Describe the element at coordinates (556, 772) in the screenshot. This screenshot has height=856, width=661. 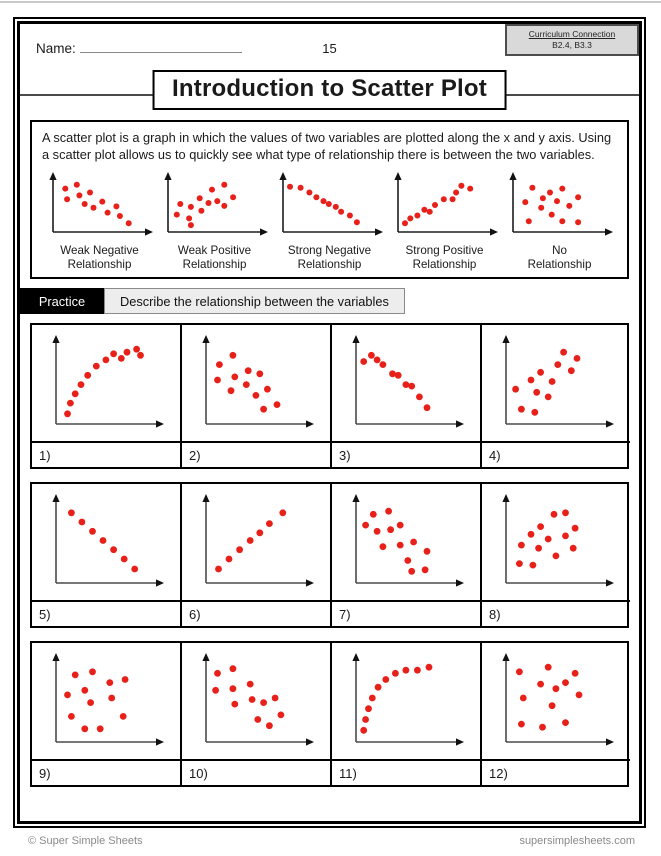
I see `practice-number-cell-12: 12)` at that location.